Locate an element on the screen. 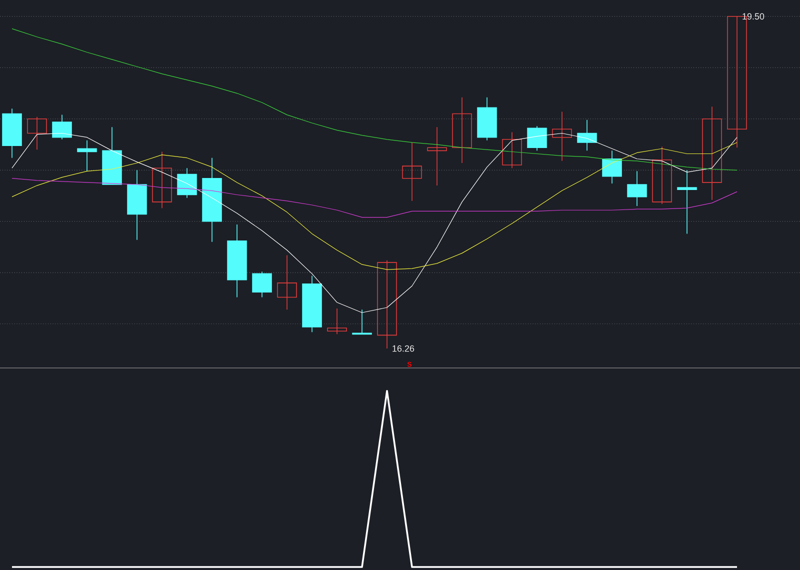 This screenshot has width=800, height=570. annotation: 16.26 is located at coordinates (403, 348).